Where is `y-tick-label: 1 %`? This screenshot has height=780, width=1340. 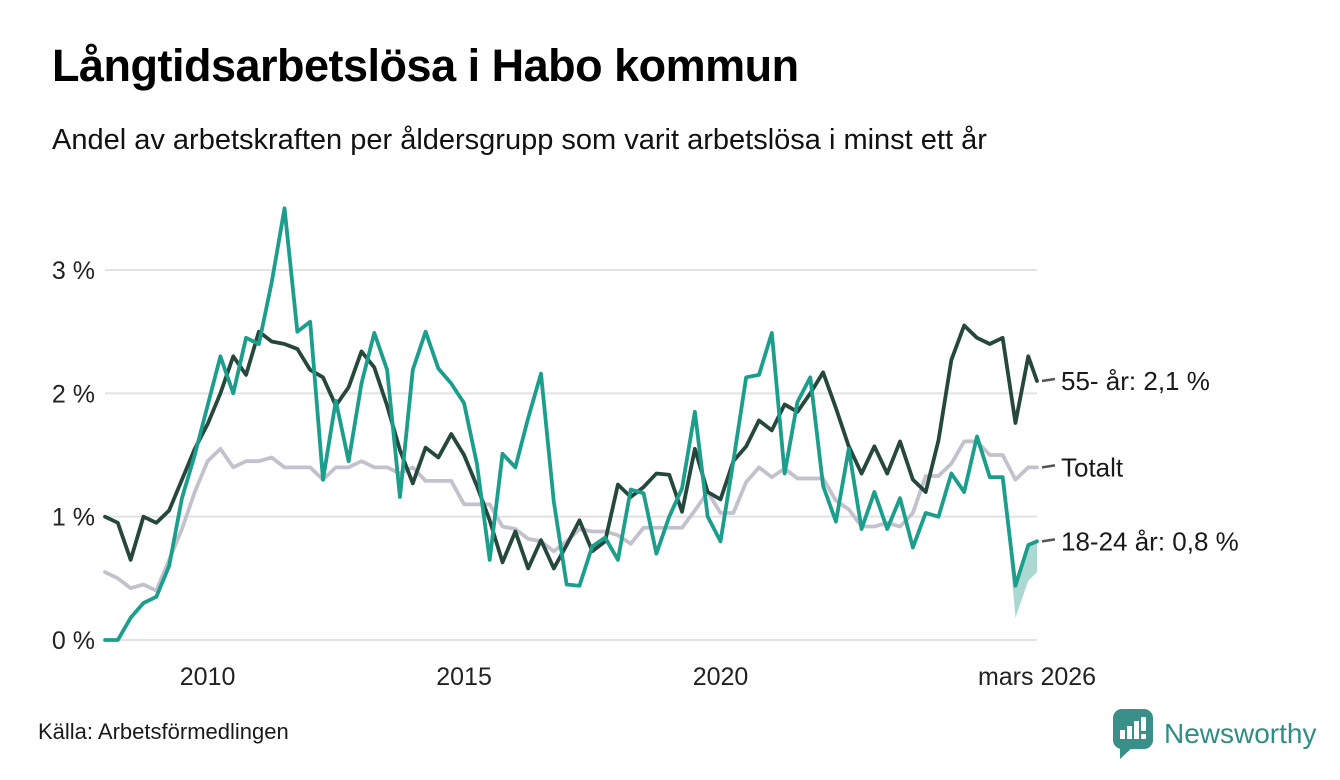 y-tick-label: 1 % is located at coordinates (73, 518).